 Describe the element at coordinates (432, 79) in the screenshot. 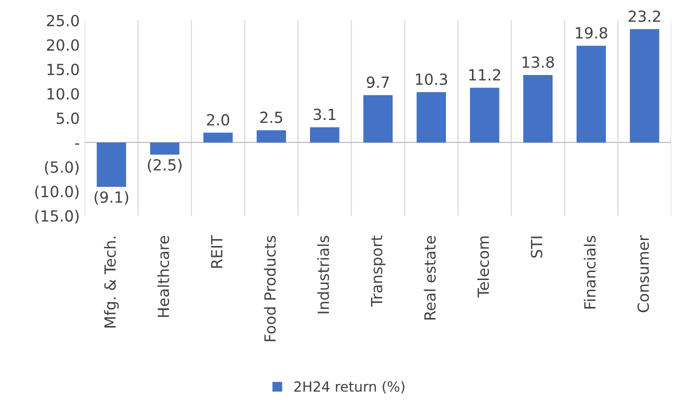

I see `data-label: 10.3` at that location.